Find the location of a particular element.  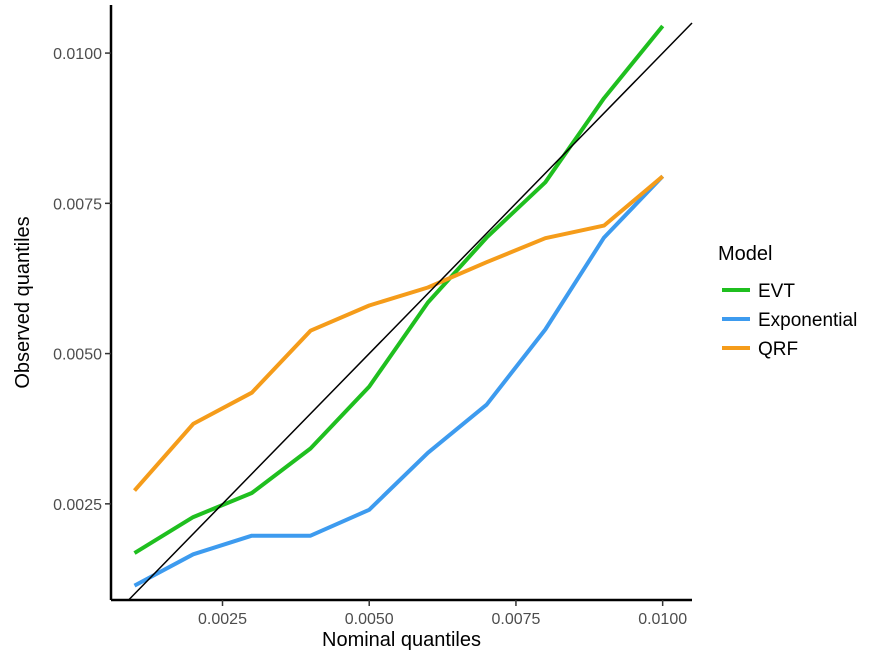

y-tick-label: 0.0075 is located at coordinates (77, 204).